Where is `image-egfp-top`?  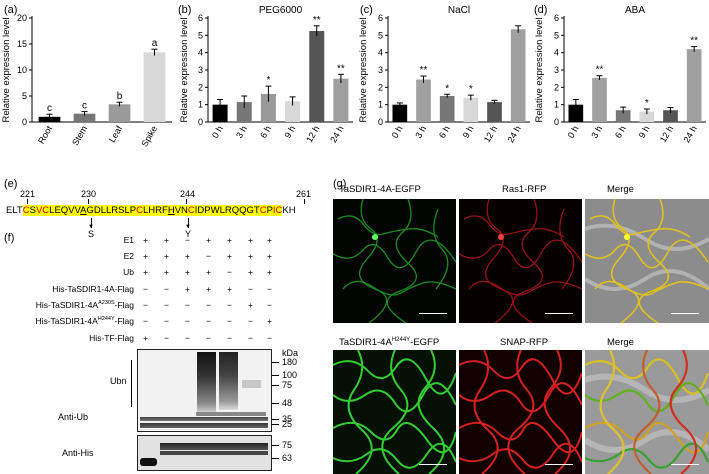
image-egfp-top is located at coordinates (394, 261).